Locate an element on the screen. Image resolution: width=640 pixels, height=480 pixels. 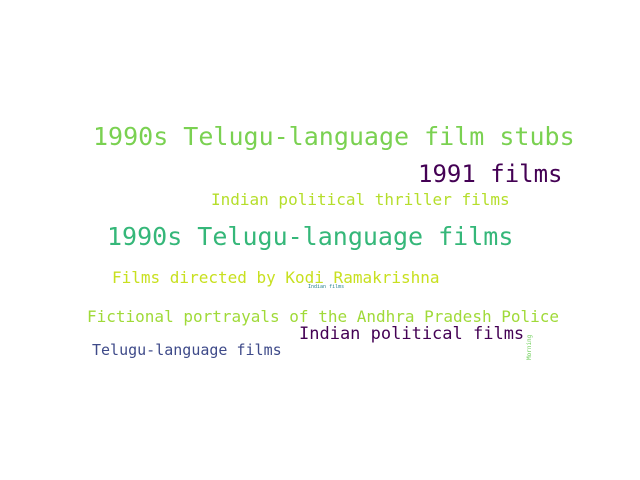
word-indian-films: Indian films is located at coordinates (326, 287).